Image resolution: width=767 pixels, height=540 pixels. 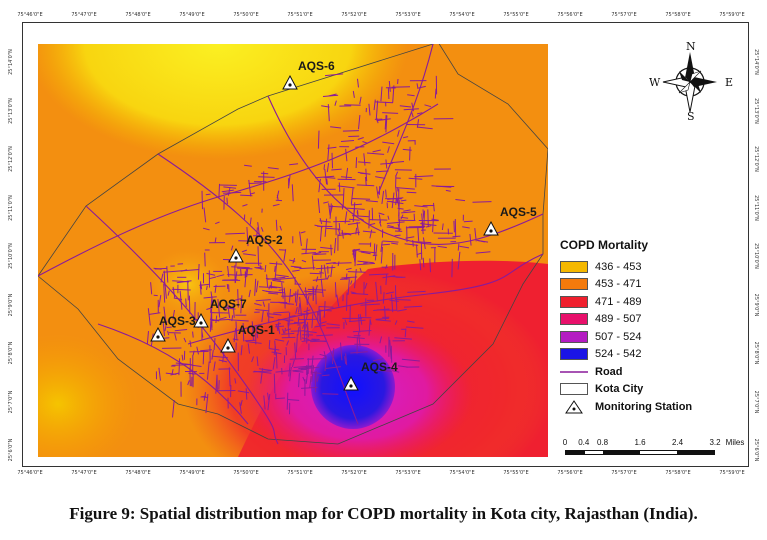 I want to click on bottom-tick-label: 75°58'0"E, so click(x=678, y=473).